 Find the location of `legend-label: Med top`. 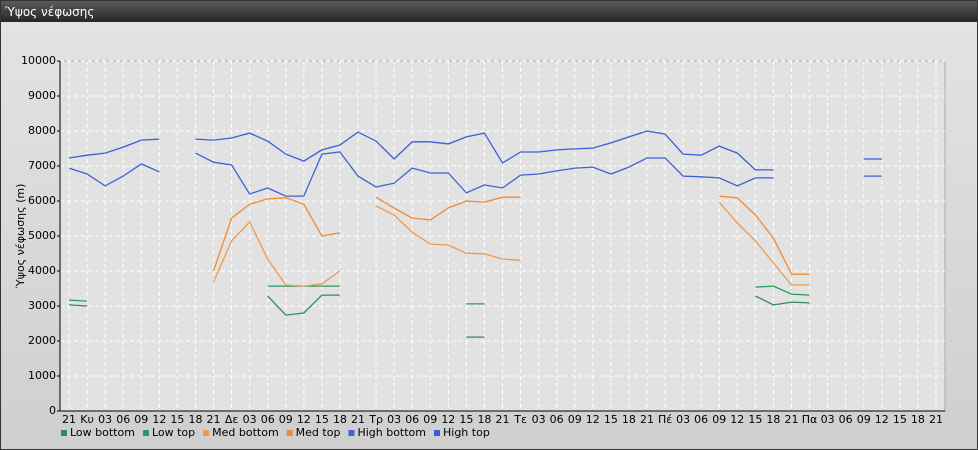

legend-label: Med top is located at coordinates (318, 432).